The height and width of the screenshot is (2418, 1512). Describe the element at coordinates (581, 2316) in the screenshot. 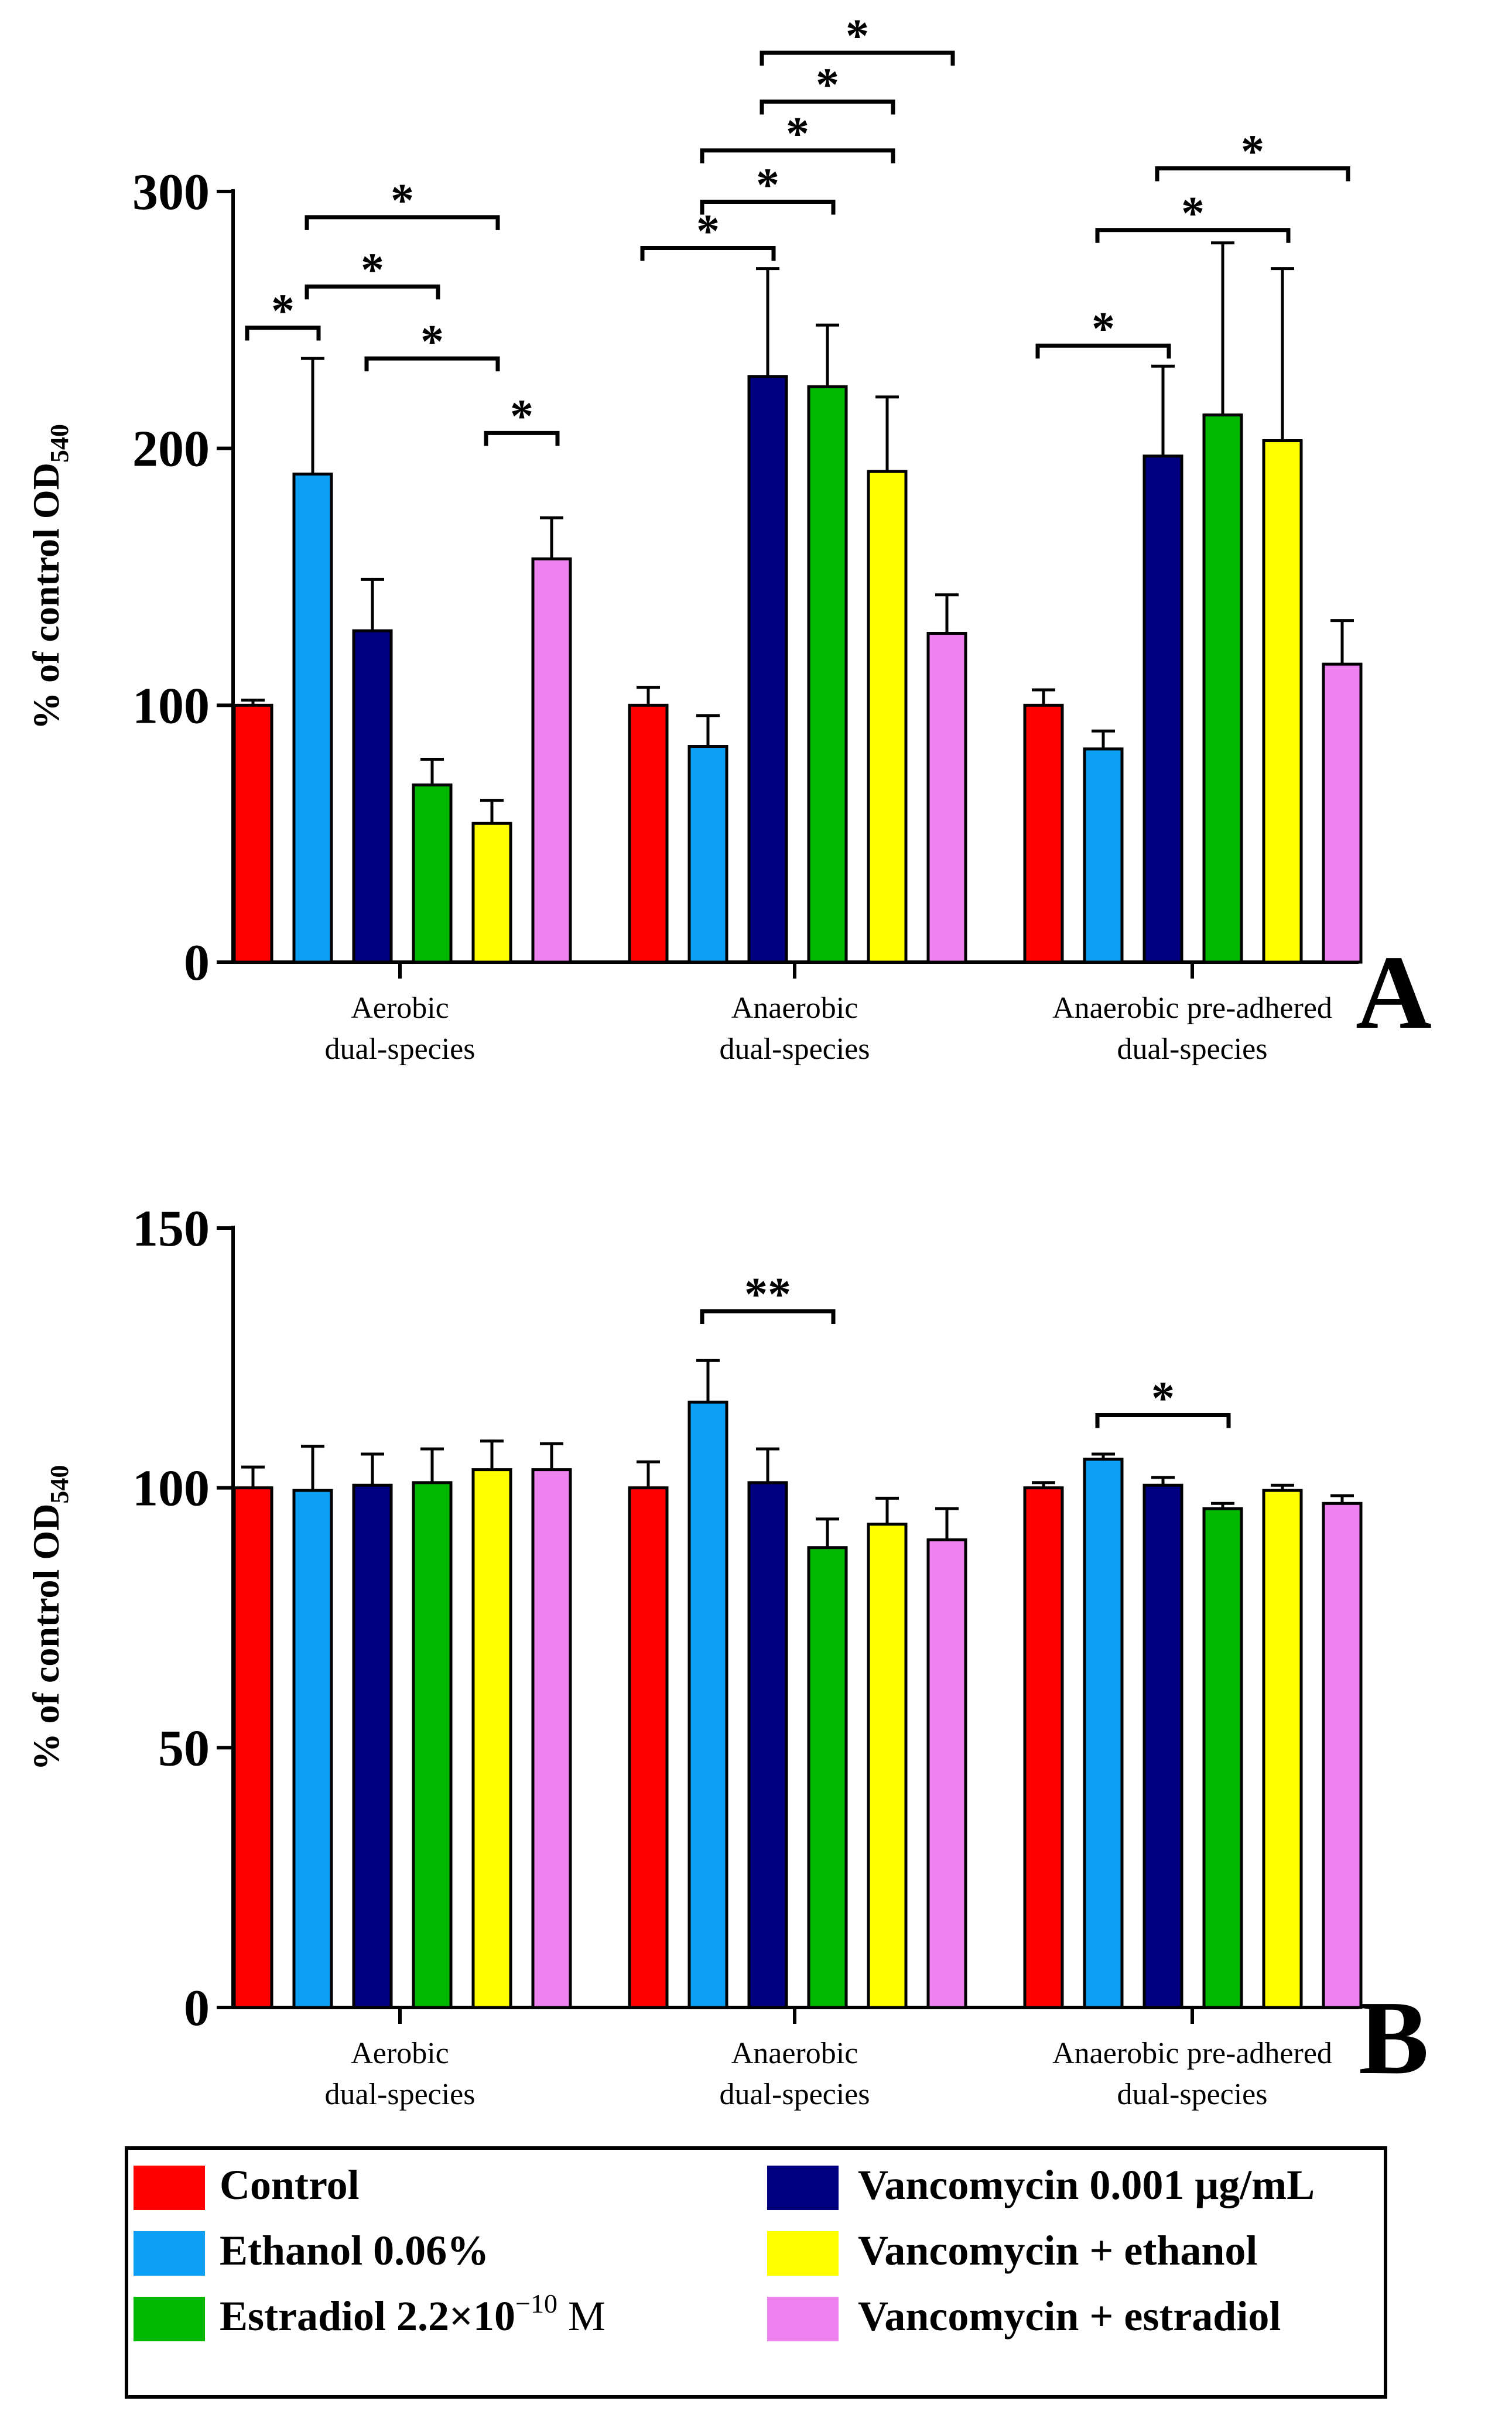

I see `legend-label-unit: M` at that location.